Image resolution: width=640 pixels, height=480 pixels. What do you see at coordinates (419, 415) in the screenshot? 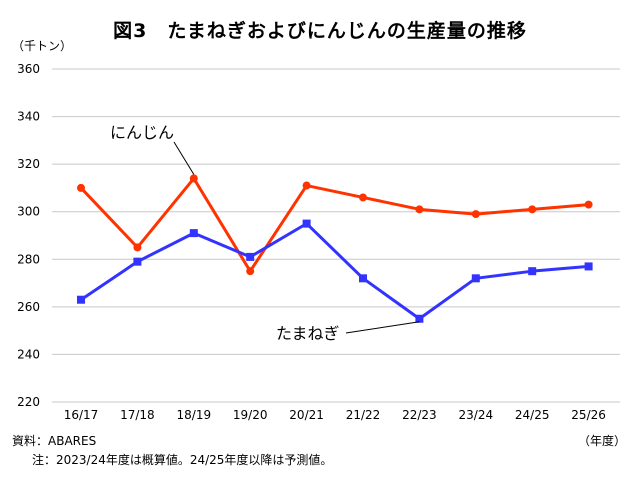
I see `x-tick-label: 22/23` at bounding box center [419, 415].